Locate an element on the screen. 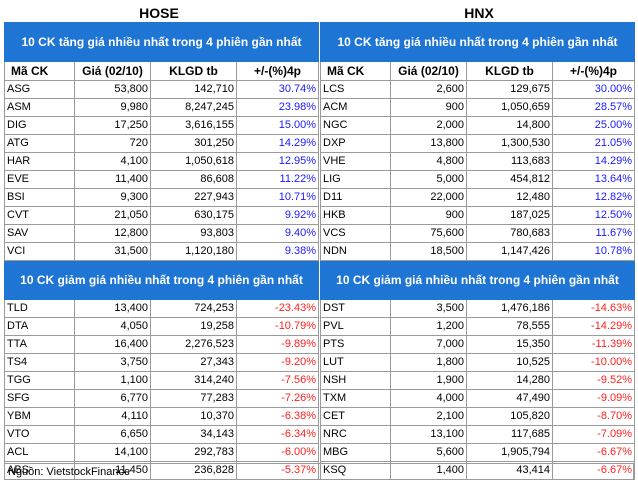  stock-code: ASG is located at coordinates (39, 89).